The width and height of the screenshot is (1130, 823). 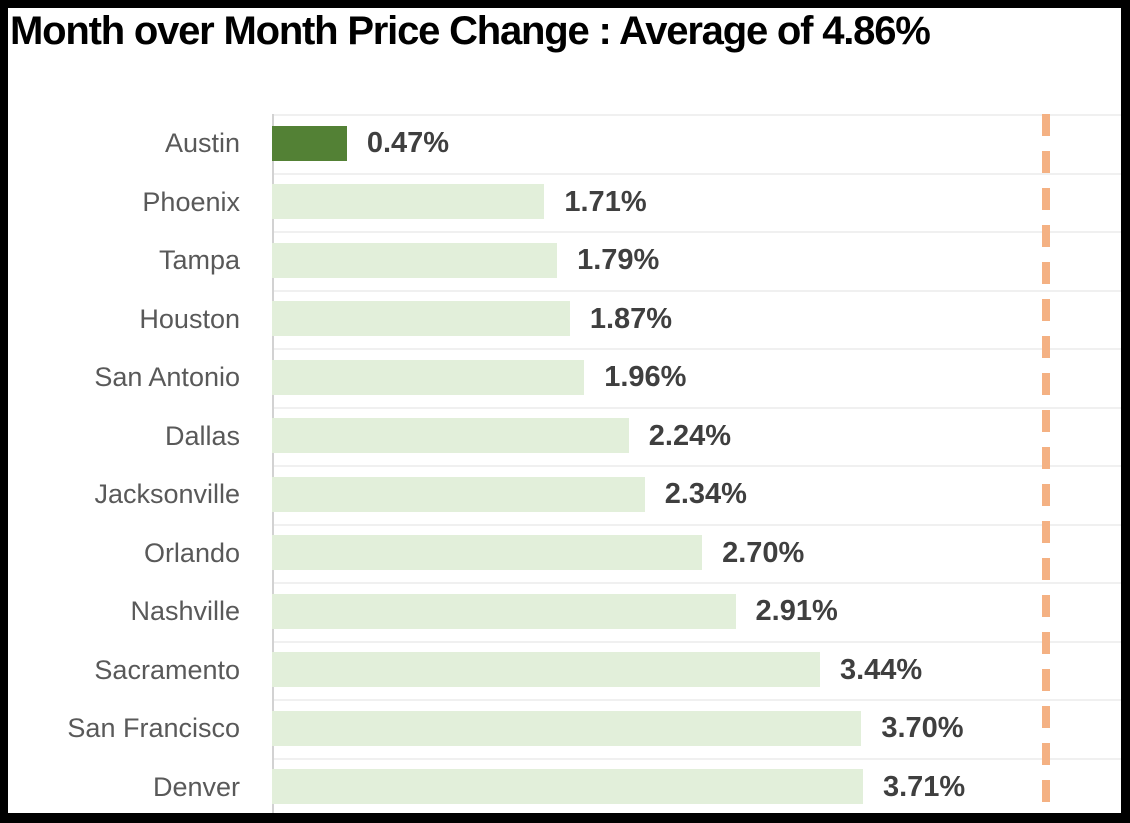 I want to click on bar-tampa, so click(x=415, y=260).